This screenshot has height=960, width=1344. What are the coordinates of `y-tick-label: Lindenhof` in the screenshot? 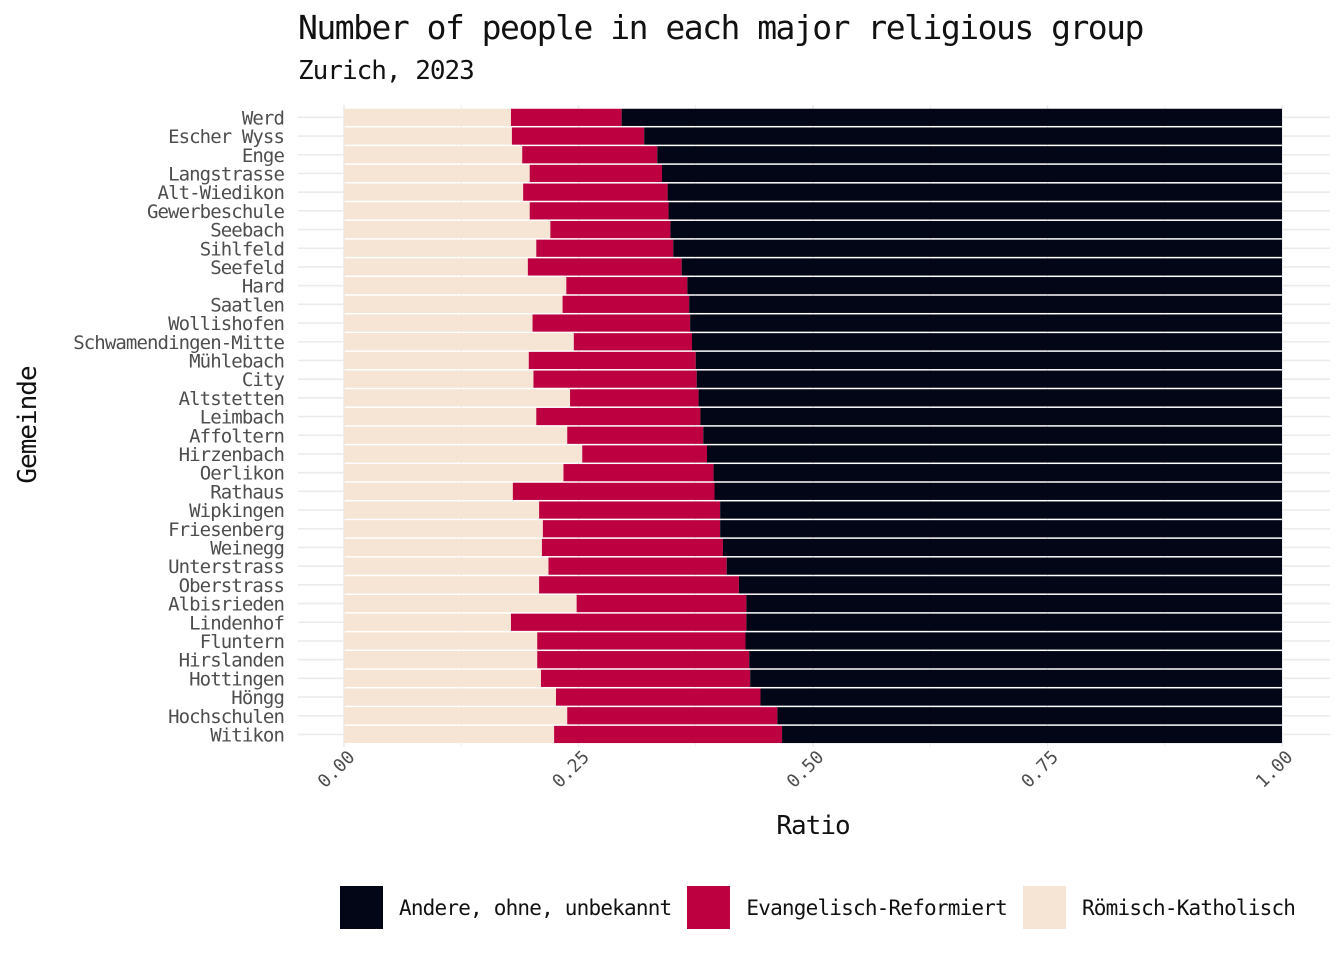 It's located at (236, 623).